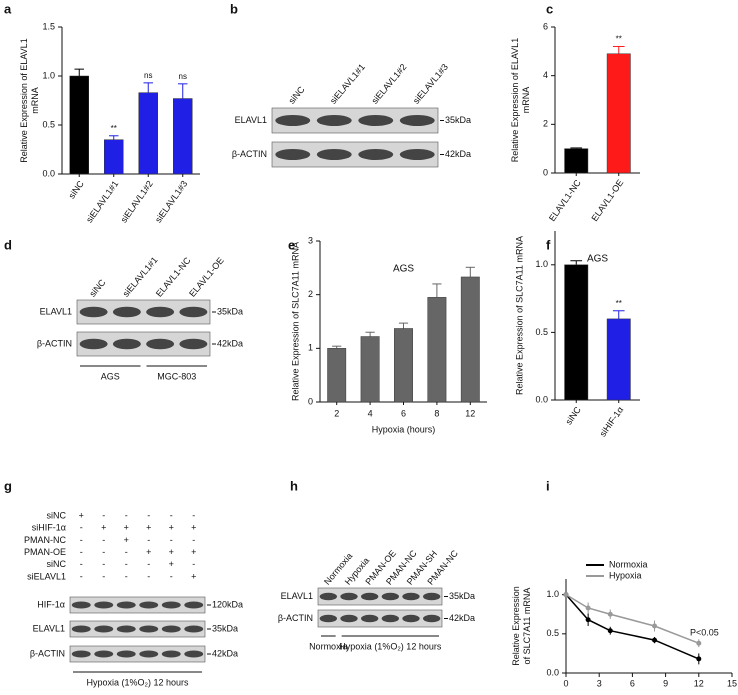 This screenshot has width=738, height=695. I want to click on y-axis-label: Relative Expression of SLC7A11 mRNA, so click(519, 315).